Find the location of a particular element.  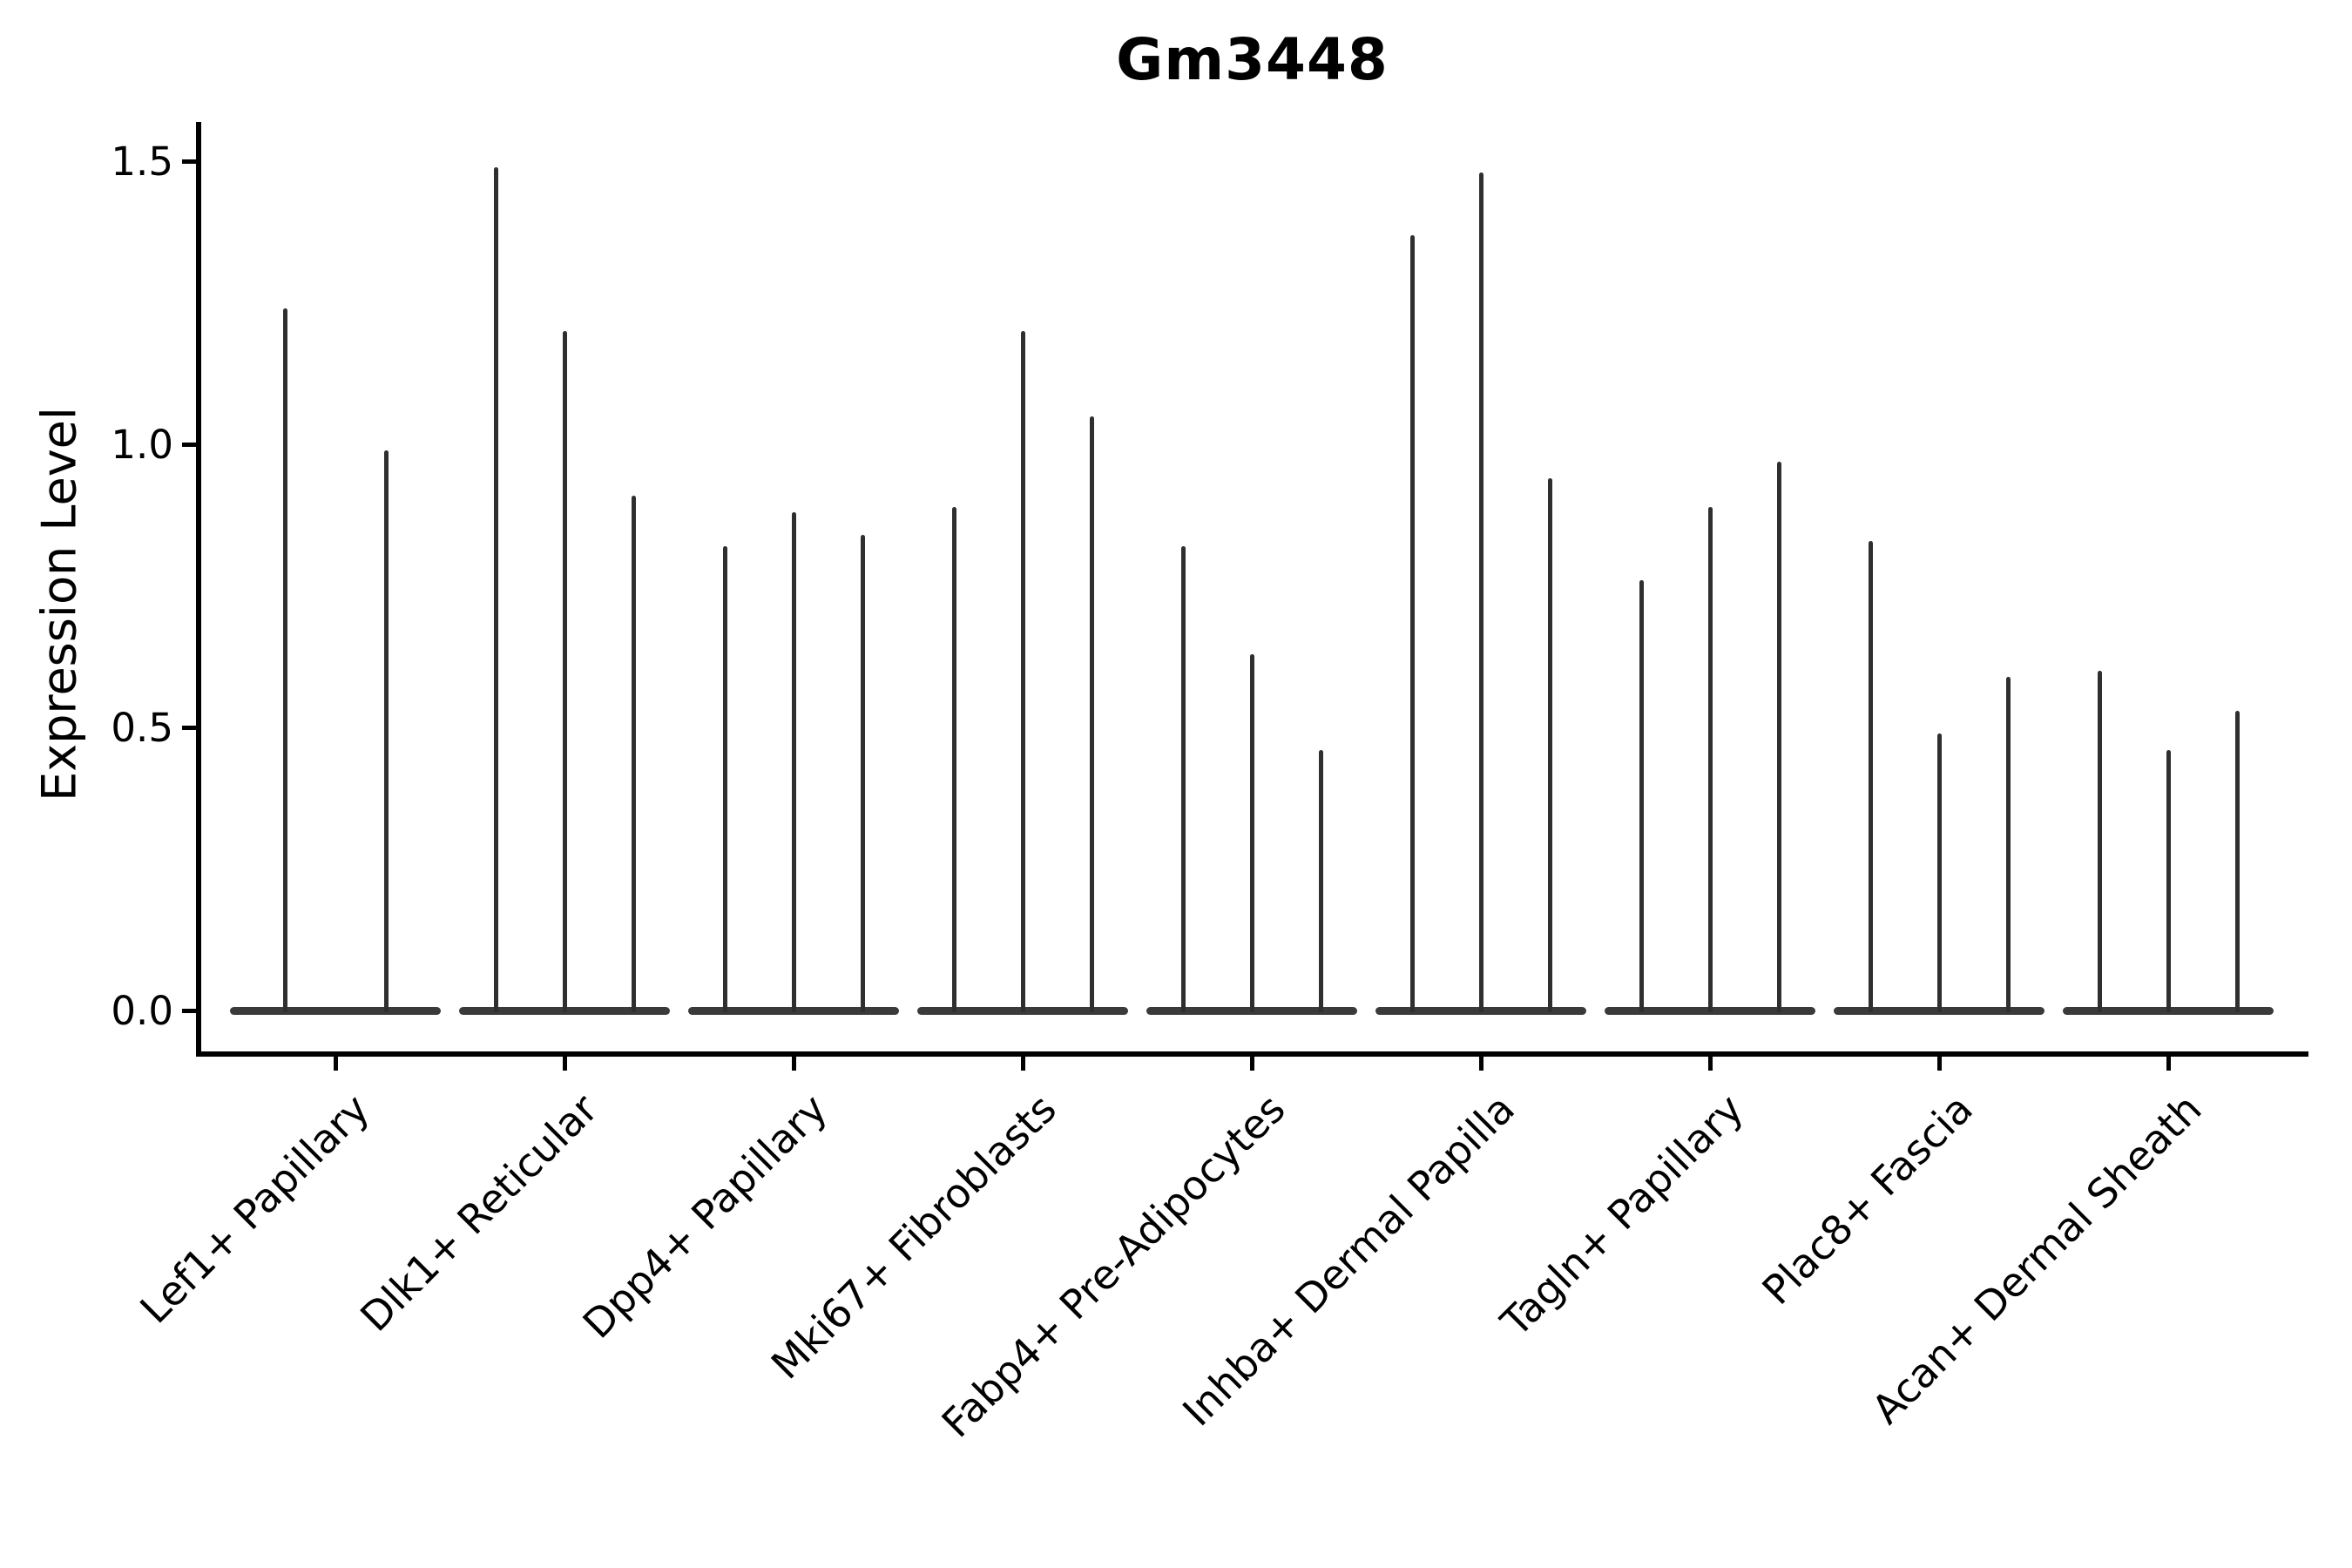

plot-title: Gm3448 is located at coordinates (1252, 59).